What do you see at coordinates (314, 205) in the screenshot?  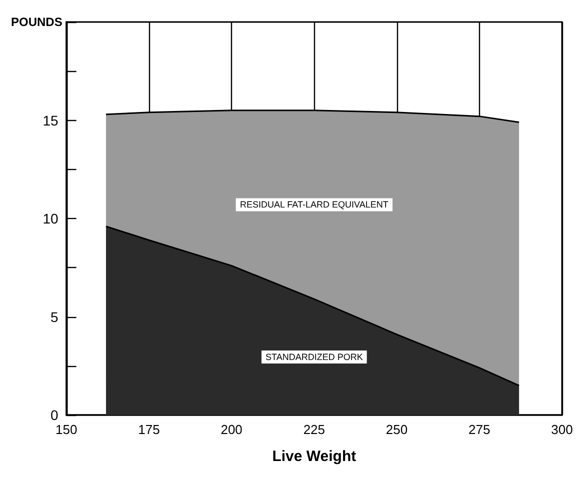 I see `series-label: RESIDUAL FAT-LARD EQUIVALENT` at bounding box center [314, 205].